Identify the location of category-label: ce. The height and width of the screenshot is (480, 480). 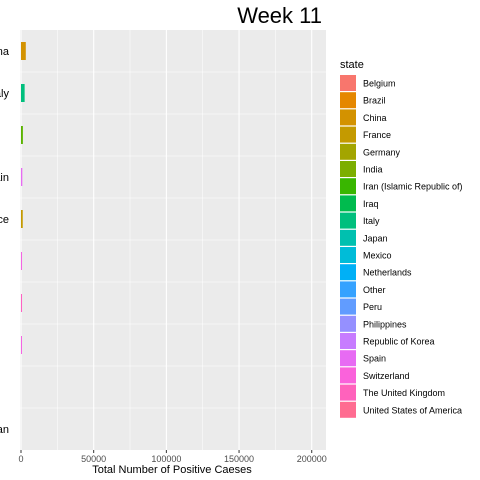
(4, 220).